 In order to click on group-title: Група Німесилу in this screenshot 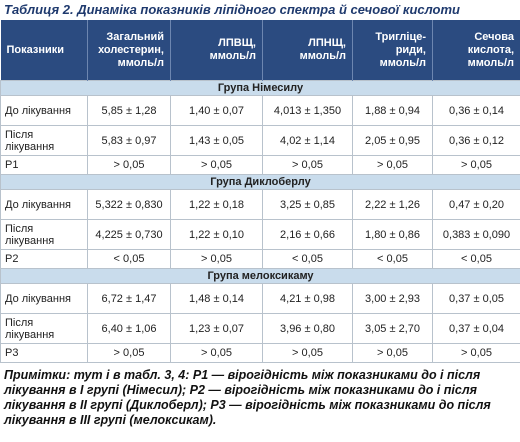, I will do `click(260, 88)`.